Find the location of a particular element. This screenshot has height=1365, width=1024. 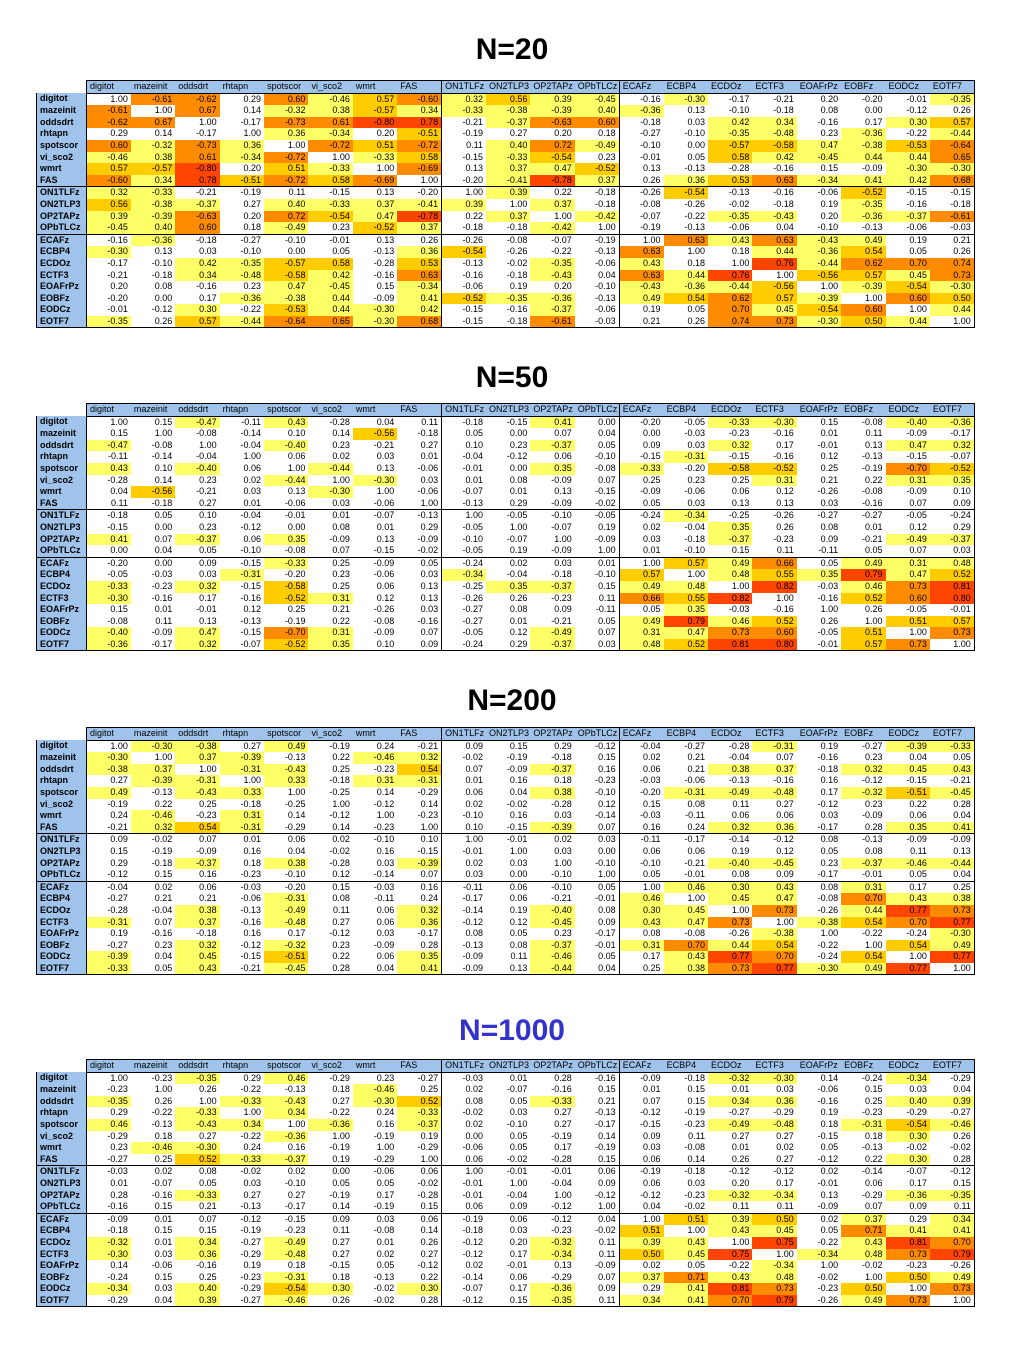

correlation-cell: 0.10 is located at coordinates (197, 515).